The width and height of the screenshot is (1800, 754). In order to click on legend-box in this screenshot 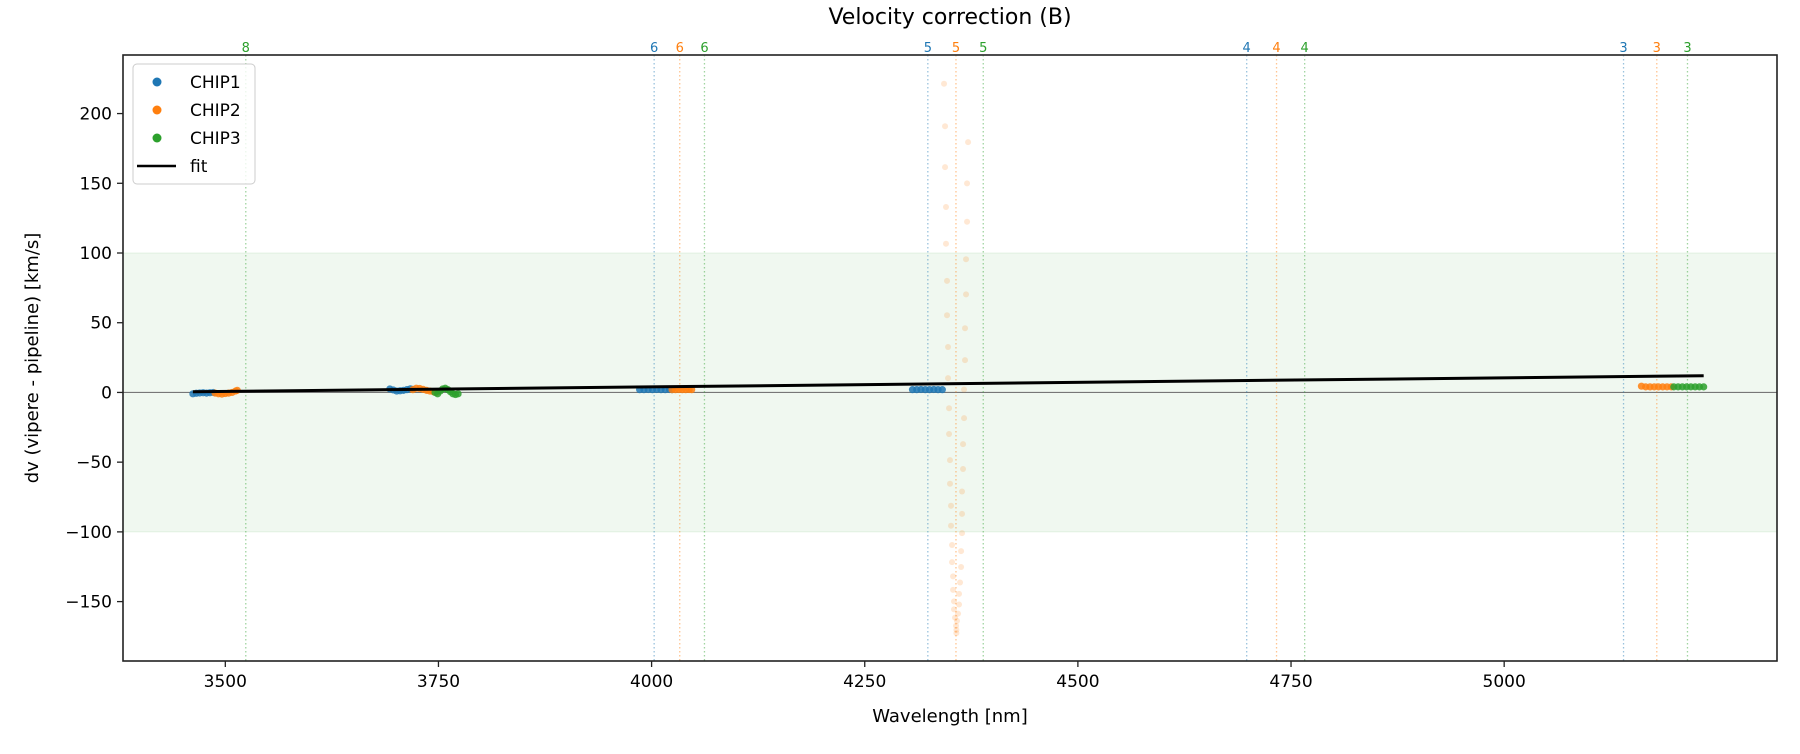, I will do `click(194, 124)`.